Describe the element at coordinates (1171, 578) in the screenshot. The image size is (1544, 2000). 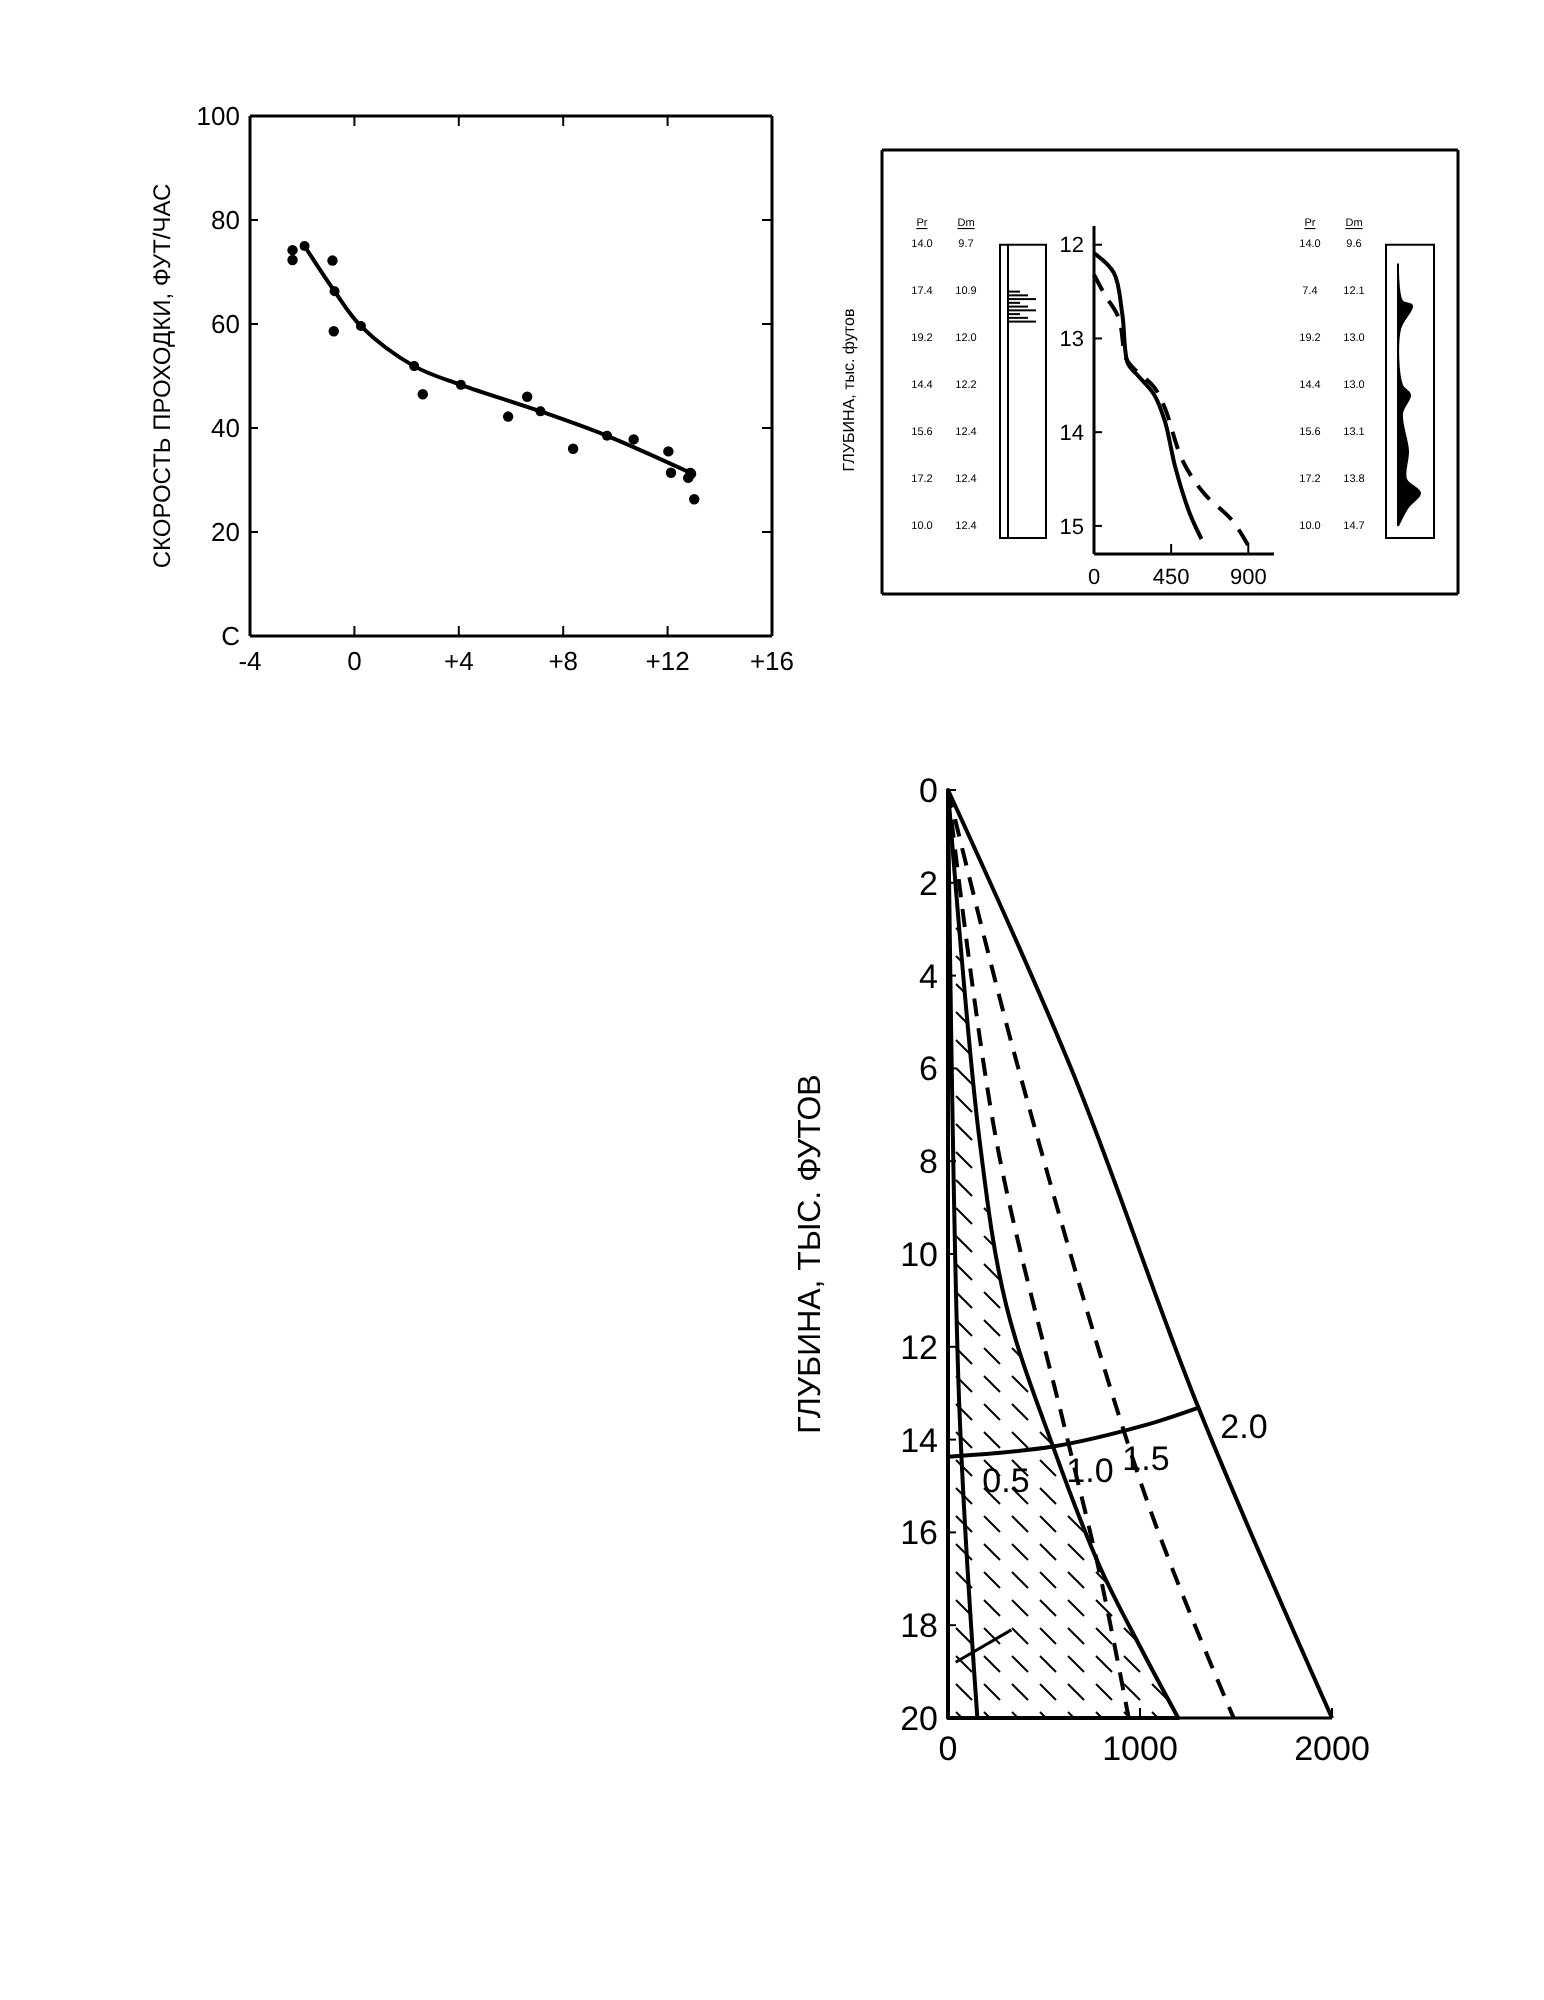
I see `x-tick-label: 450` at that location.